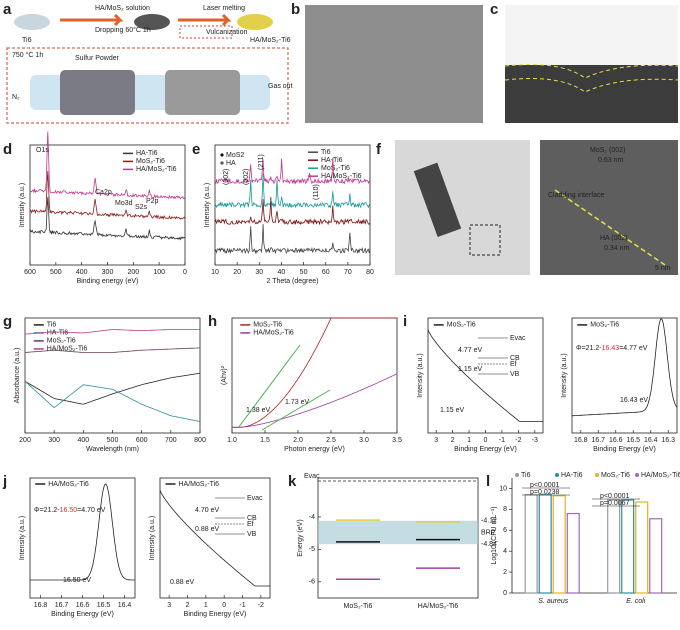 The width and height of the screenshot is (680, 630). Describe the element at coordinates (232, 440) in the screenshot. I see `label: 1.0` at that location.